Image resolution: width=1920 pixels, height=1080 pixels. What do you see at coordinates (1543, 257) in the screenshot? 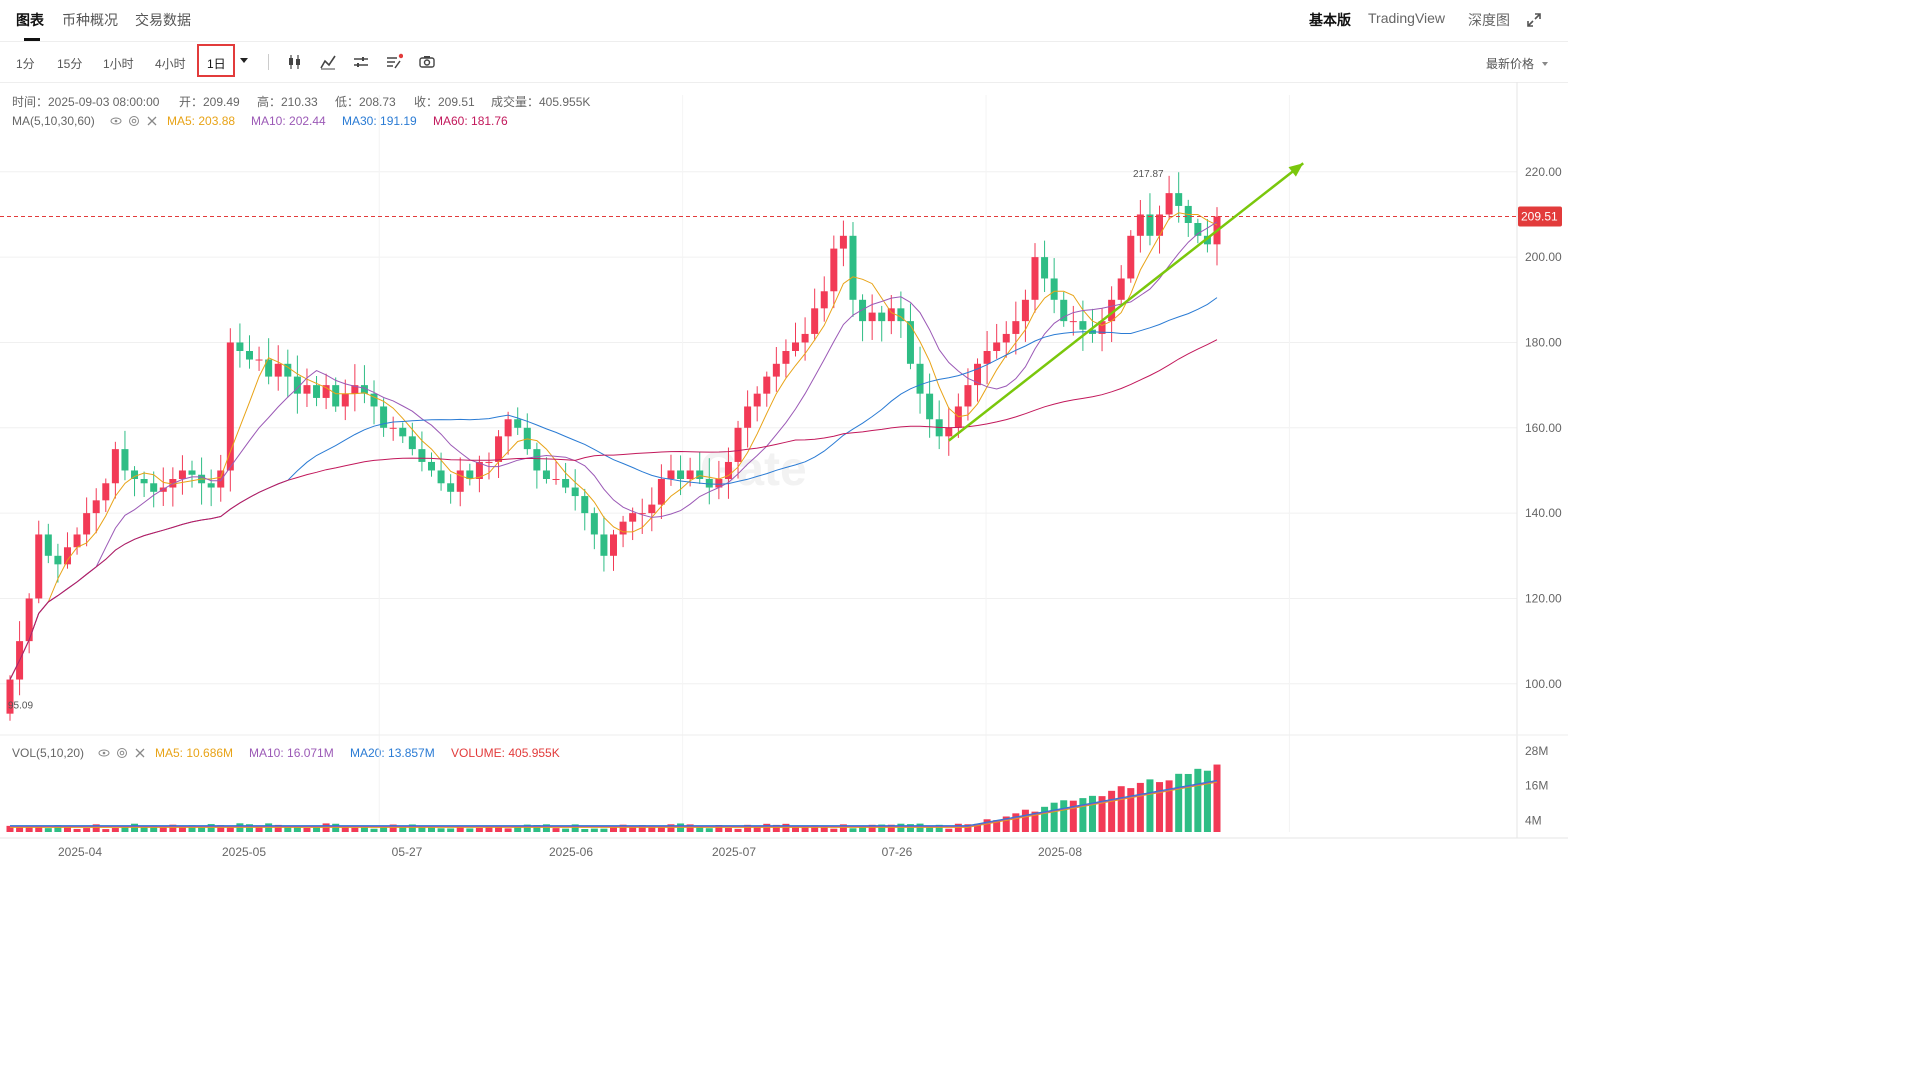
I see `price-axis-label: 200.00` at bounding box center [1543, 257].